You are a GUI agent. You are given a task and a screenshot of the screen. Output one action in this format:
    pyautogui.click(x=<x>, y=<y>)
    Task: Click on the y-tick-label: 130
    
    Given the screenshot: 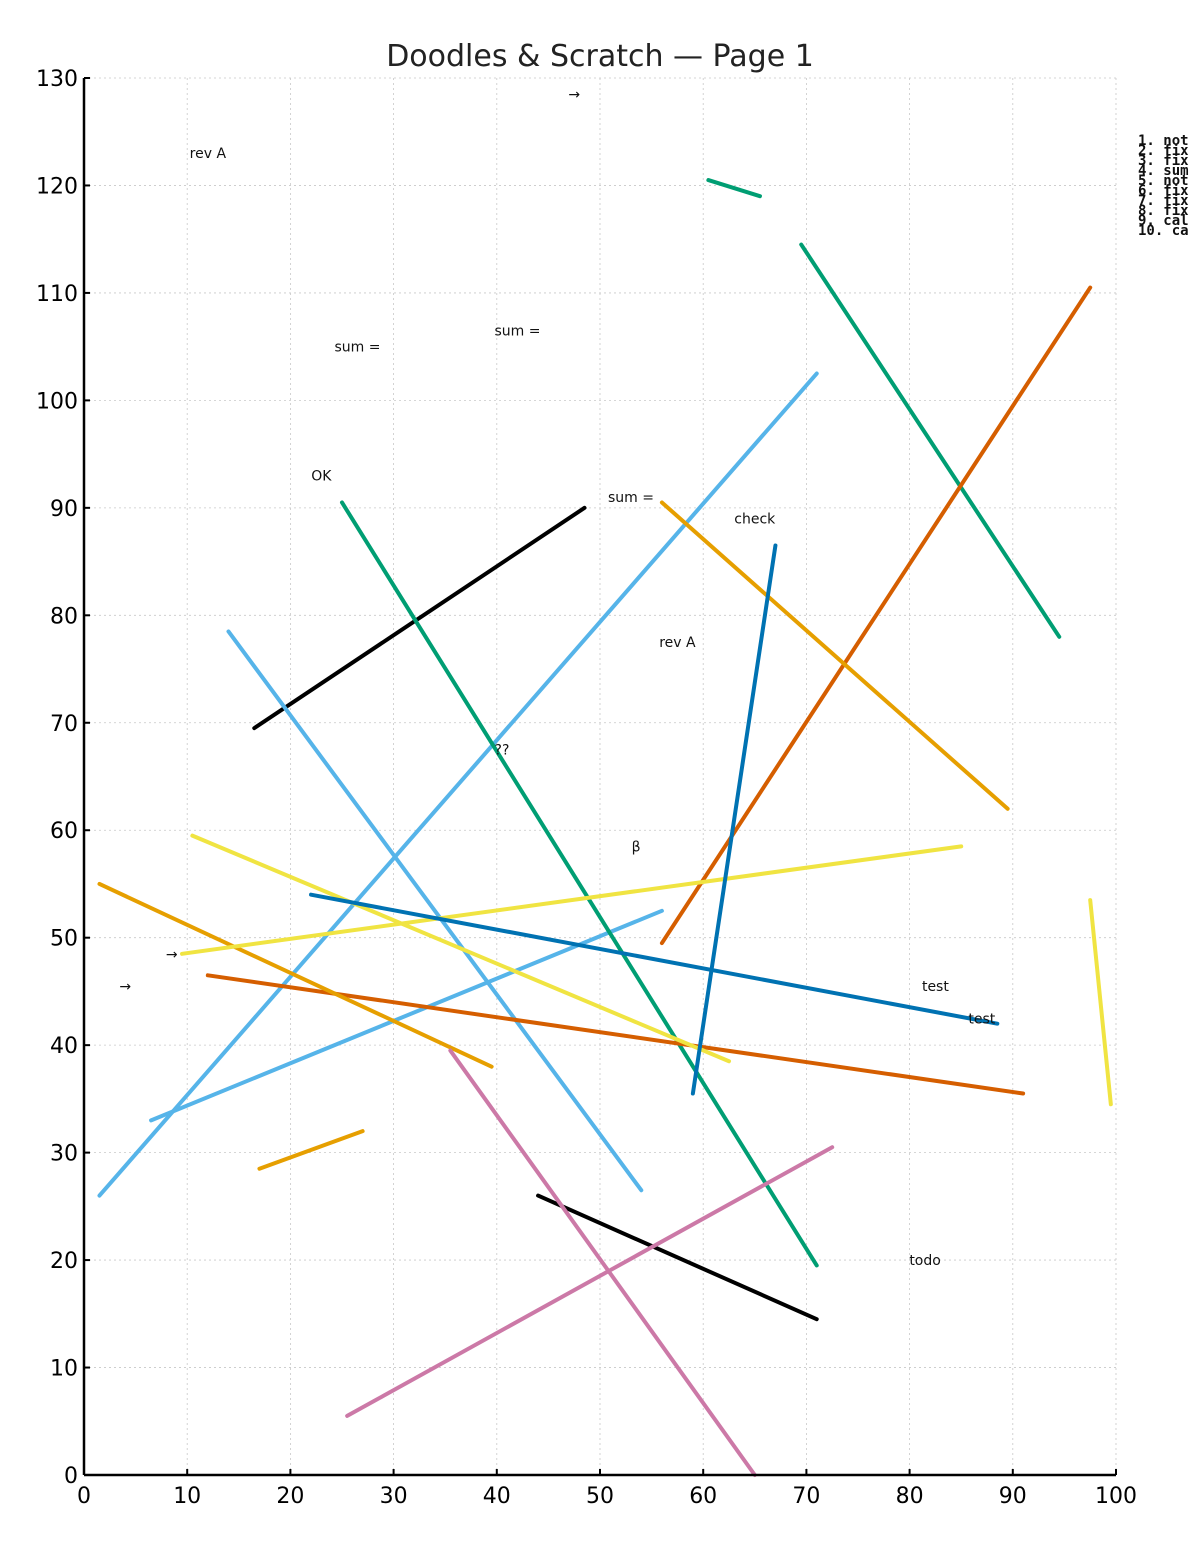 What is the action you would take?
    pyautogui.click(x=57, y=79)
    